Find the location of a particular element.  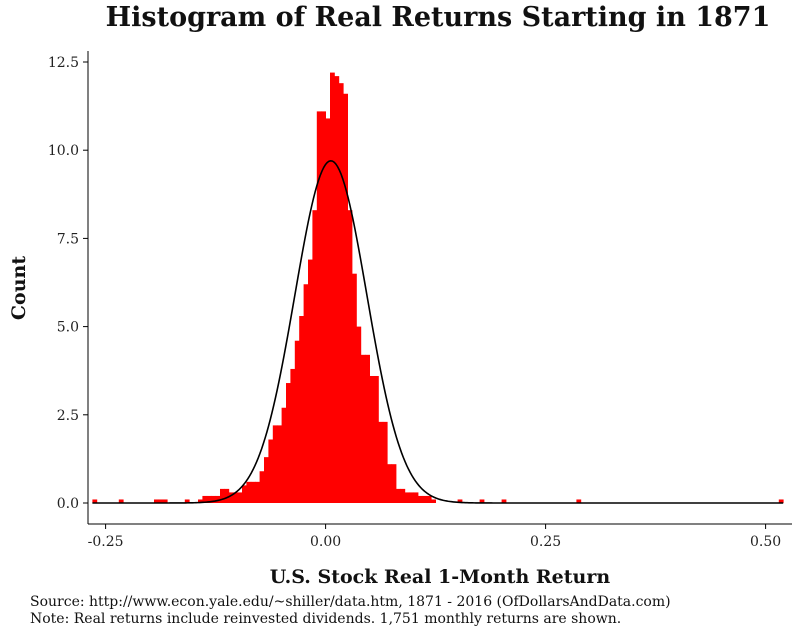

y-tick-label: 12.5 is located at coordinates (63, 63).